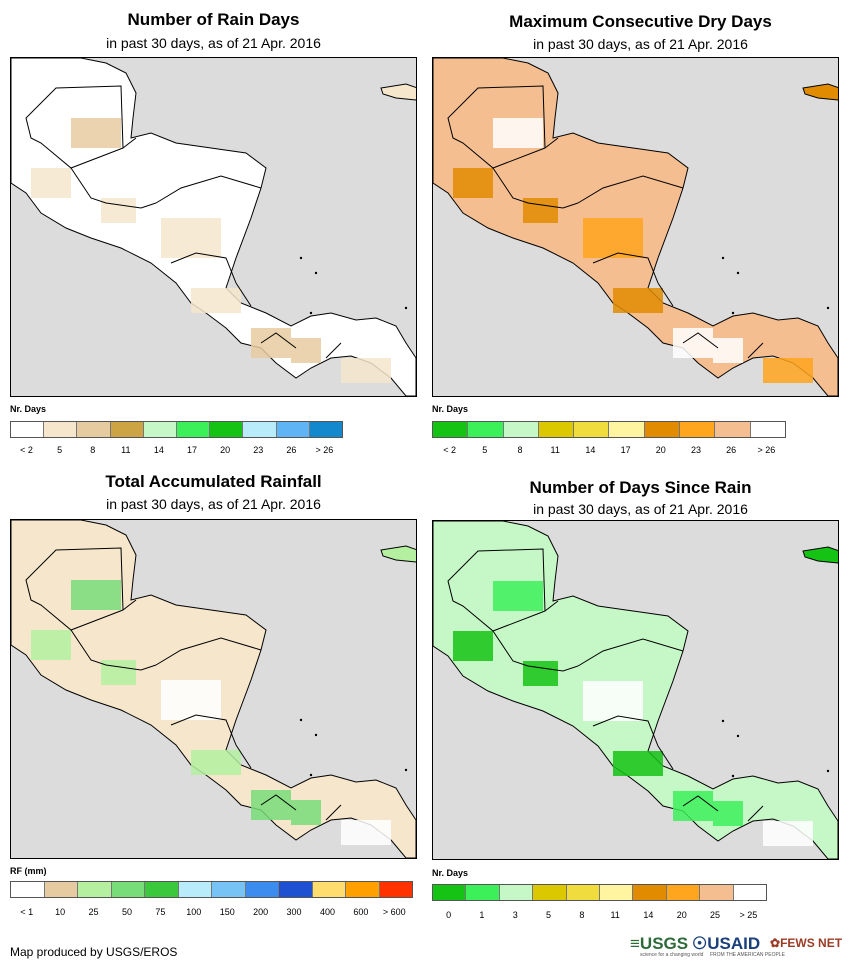 The height and width of the screenshot is (970, 854). What do you see at coordinates (28, 871) in the screenshot?
I see `legend-title: RF (mm)` at bounding box center [28, 871].